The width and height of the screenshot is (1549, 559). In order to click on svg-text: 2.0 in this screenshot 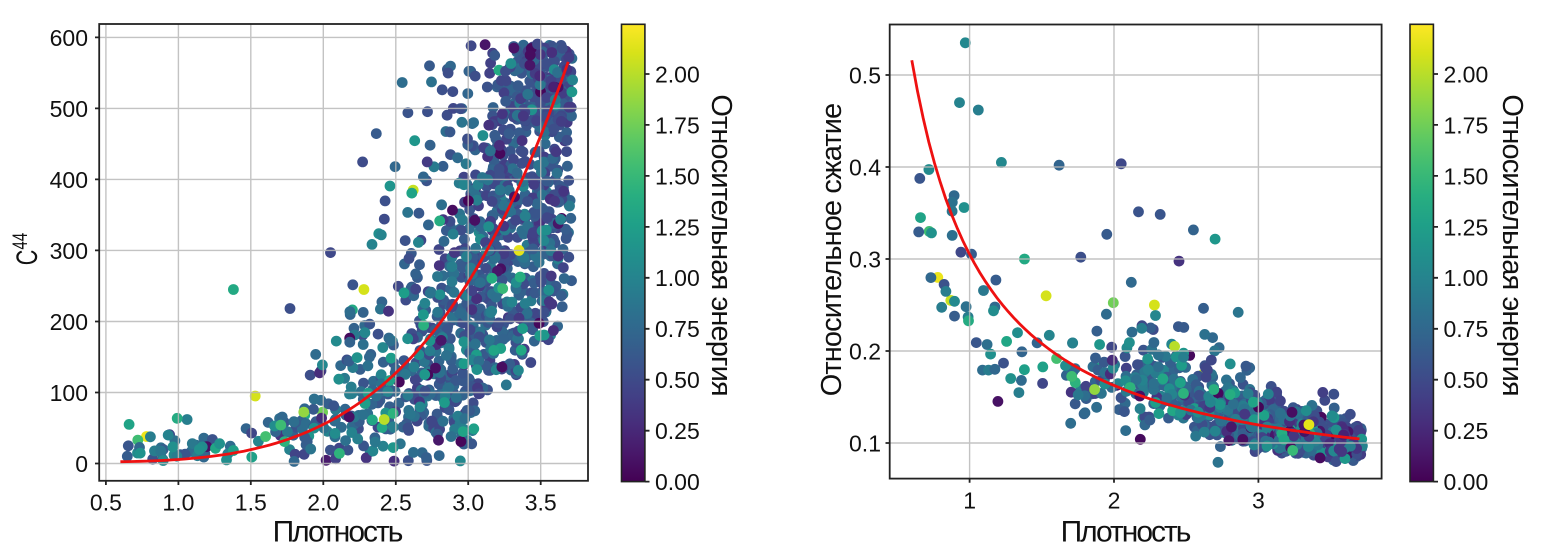, I will do `click(323, 503)`.